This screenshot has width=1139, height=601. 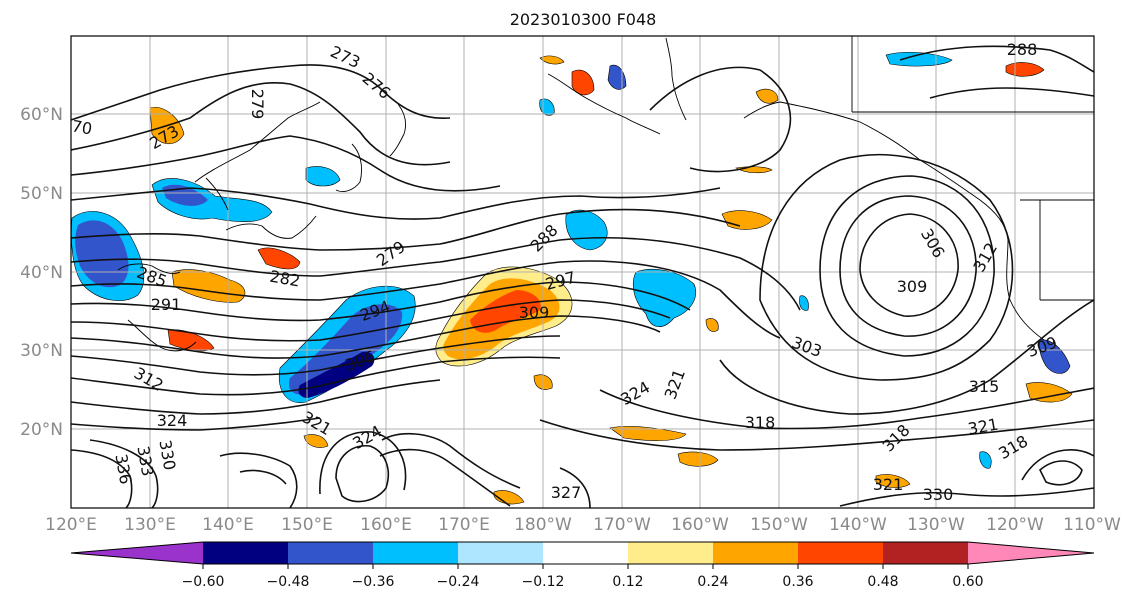 What do you see at coordinates (41, 430) in the screenshot?
I see `lat-label: 20°N` at bounding box center [41, 430].